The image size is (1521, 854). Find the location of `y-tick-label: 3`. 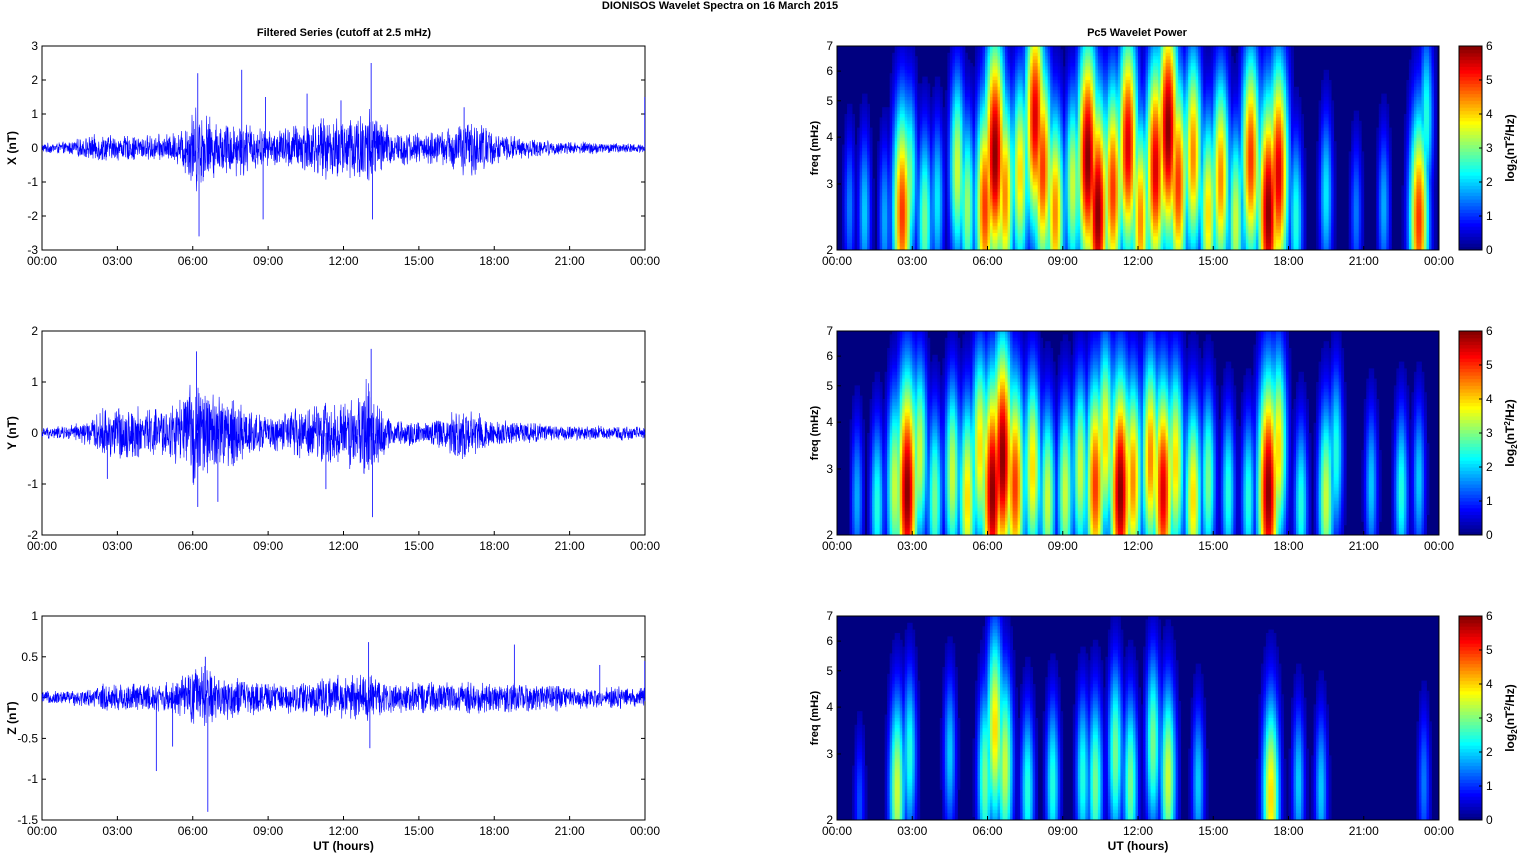

y-tick-label: 3 is located at coordinates (34, 46).